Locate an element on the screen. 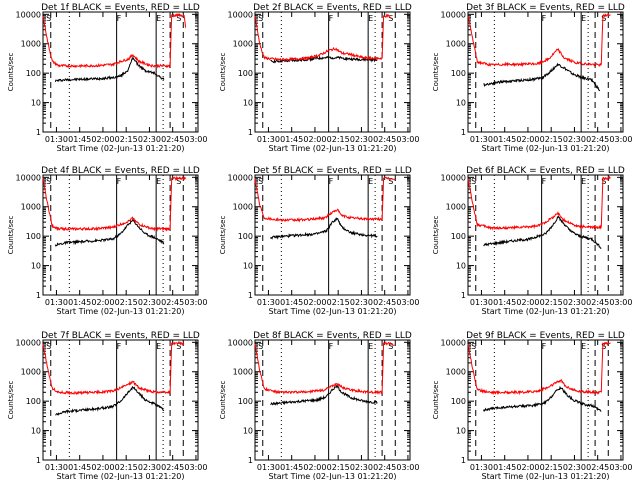 This screenshot has height=480, width=640. panel-title: Det 8f BLACK = Events, RED = LLD is located at coordinates (332, 336).